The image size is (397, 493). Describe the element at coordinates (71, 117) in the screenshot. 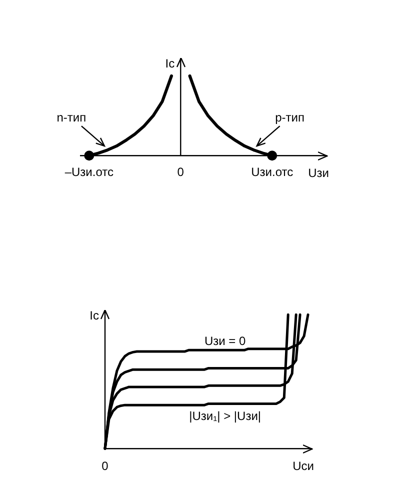

I see `text: n-тип` at that location.